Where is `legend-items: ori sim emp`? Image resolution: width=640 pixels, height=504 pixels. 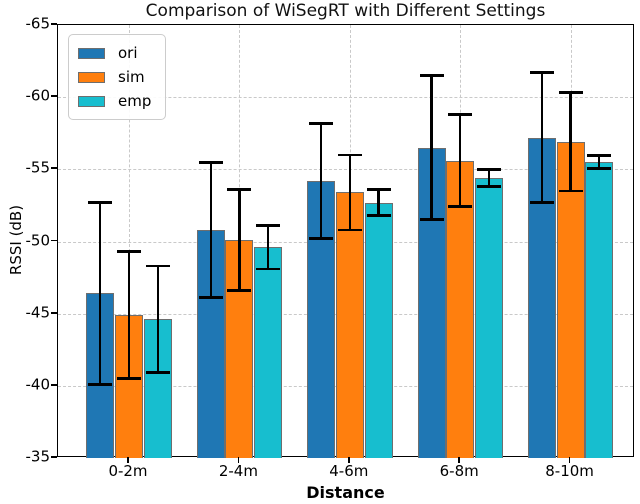 legend-items: ori sim emp is located at coordinates (114, 77).